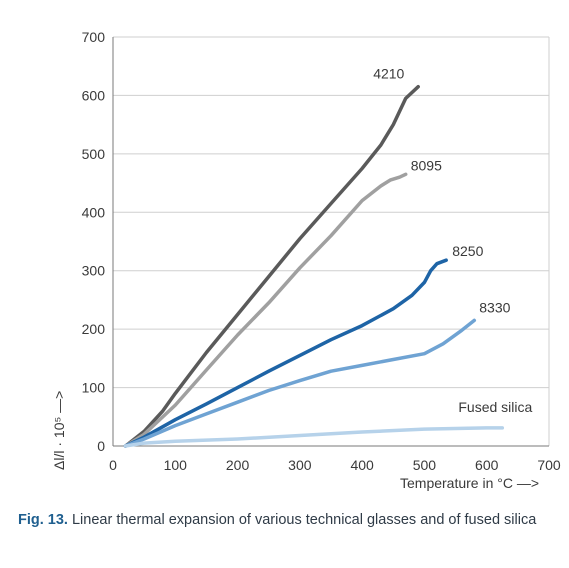 The width and height of the screenshot is (569, 568). Describe the element at coordinates (425, 465) in the screenshot. I see `x-tick-500: 500` at that location.